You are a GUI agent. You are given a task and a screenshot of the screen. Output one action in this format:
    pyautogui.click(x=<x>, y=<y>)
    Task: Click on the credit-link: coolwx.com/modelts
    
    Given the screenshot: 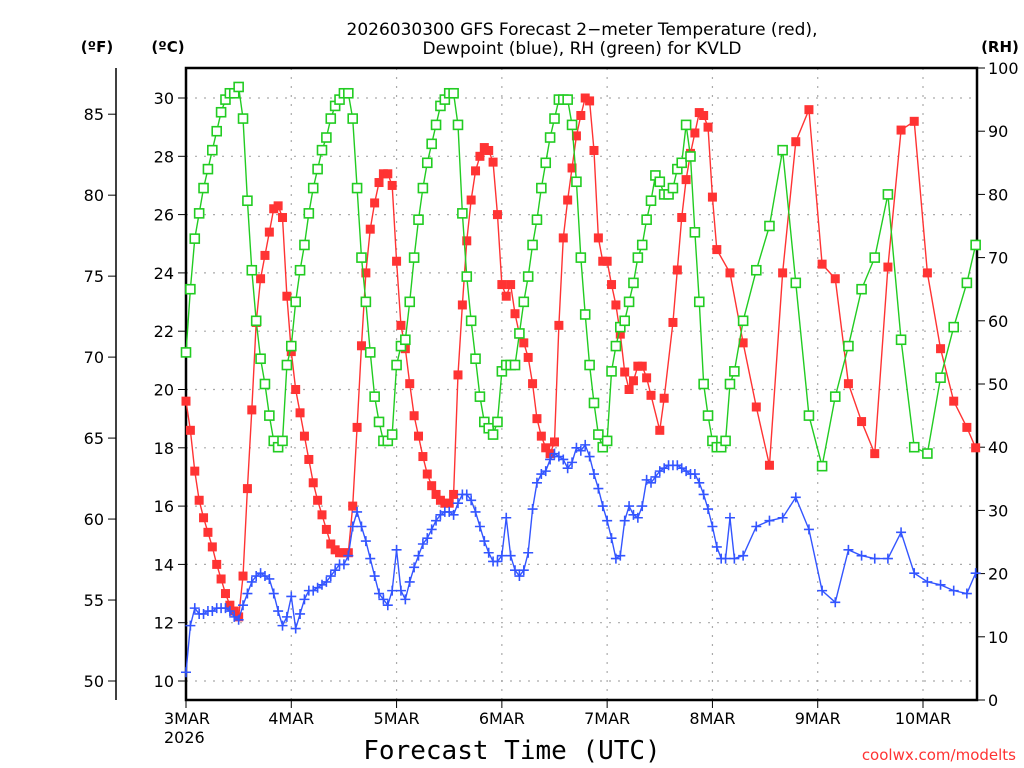 What is the action you would take?
    pyautogui.click(x=939, y=755)
    